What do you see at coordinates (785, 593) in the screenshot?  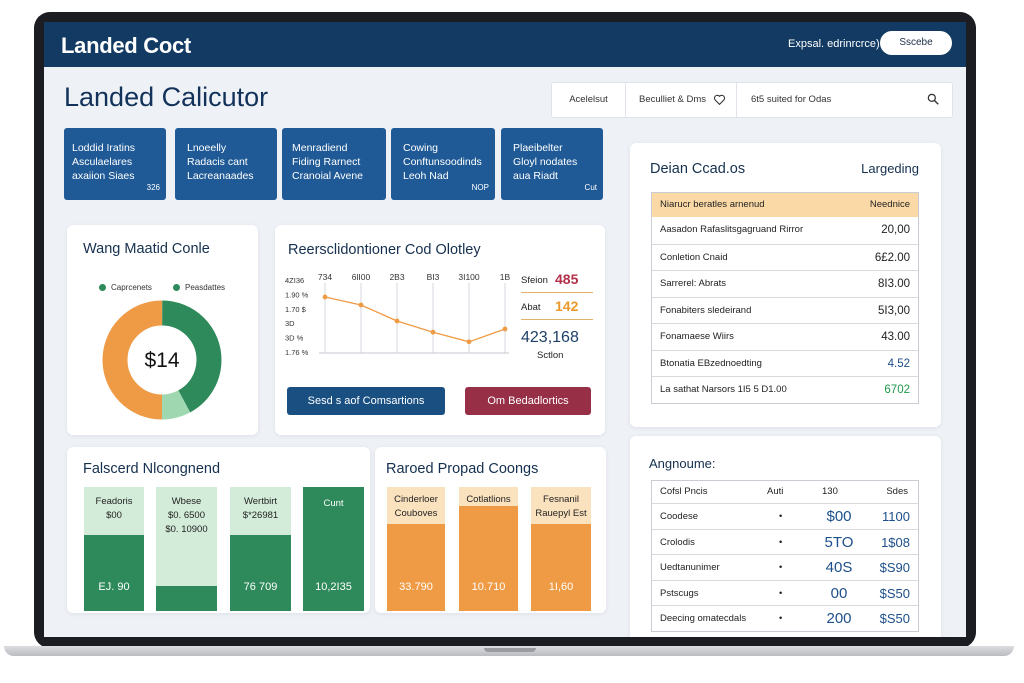 I see `mini-table-row: Pstscugs • 00 $S50` at bounding box center [785, 593].